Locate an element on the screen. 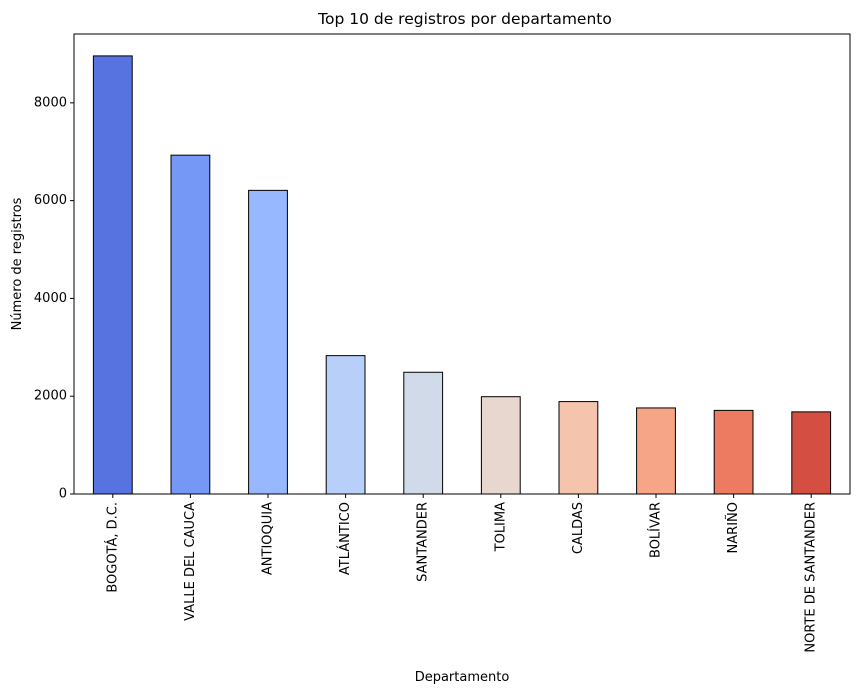 The image size is (859, 694). y-axis-label: Número de registros is located at coordinates (17, 263).